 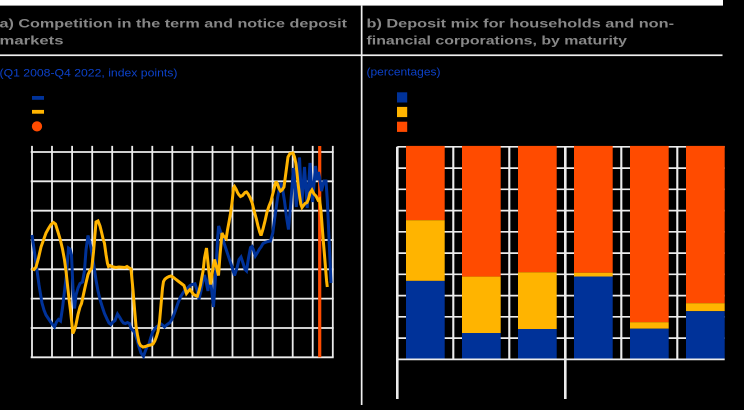 What do you see at coordinates (497, 41) in the screenshot?
I see `svg-text:financial corporations, by mat: financial corporations, by maturity` at bounding box center [497, 41].